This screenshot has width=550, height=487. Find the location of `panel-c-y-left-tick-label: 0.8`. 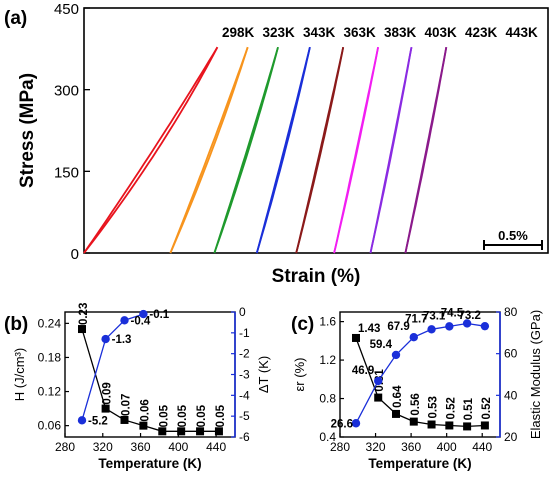

panel-c-y-left-tick-label: 0.8 is located at coordinates (327, 399).